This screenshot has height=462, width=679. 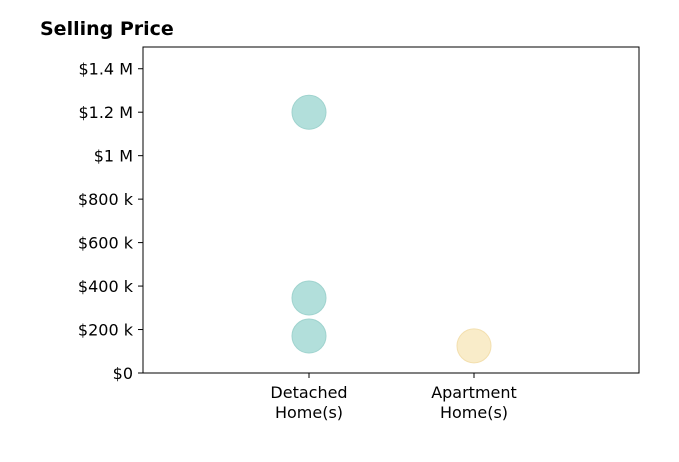 I want to click on x-tick-label: Apartment Home(s), so click(x=474, y=402).